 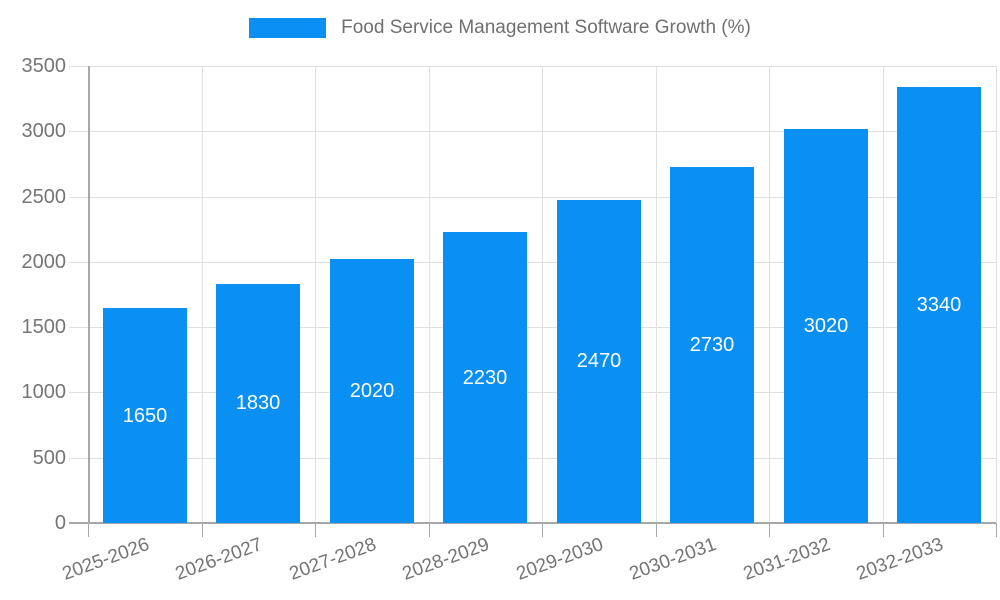 I want to click on x-axis-line, so click(x=532, y=523).